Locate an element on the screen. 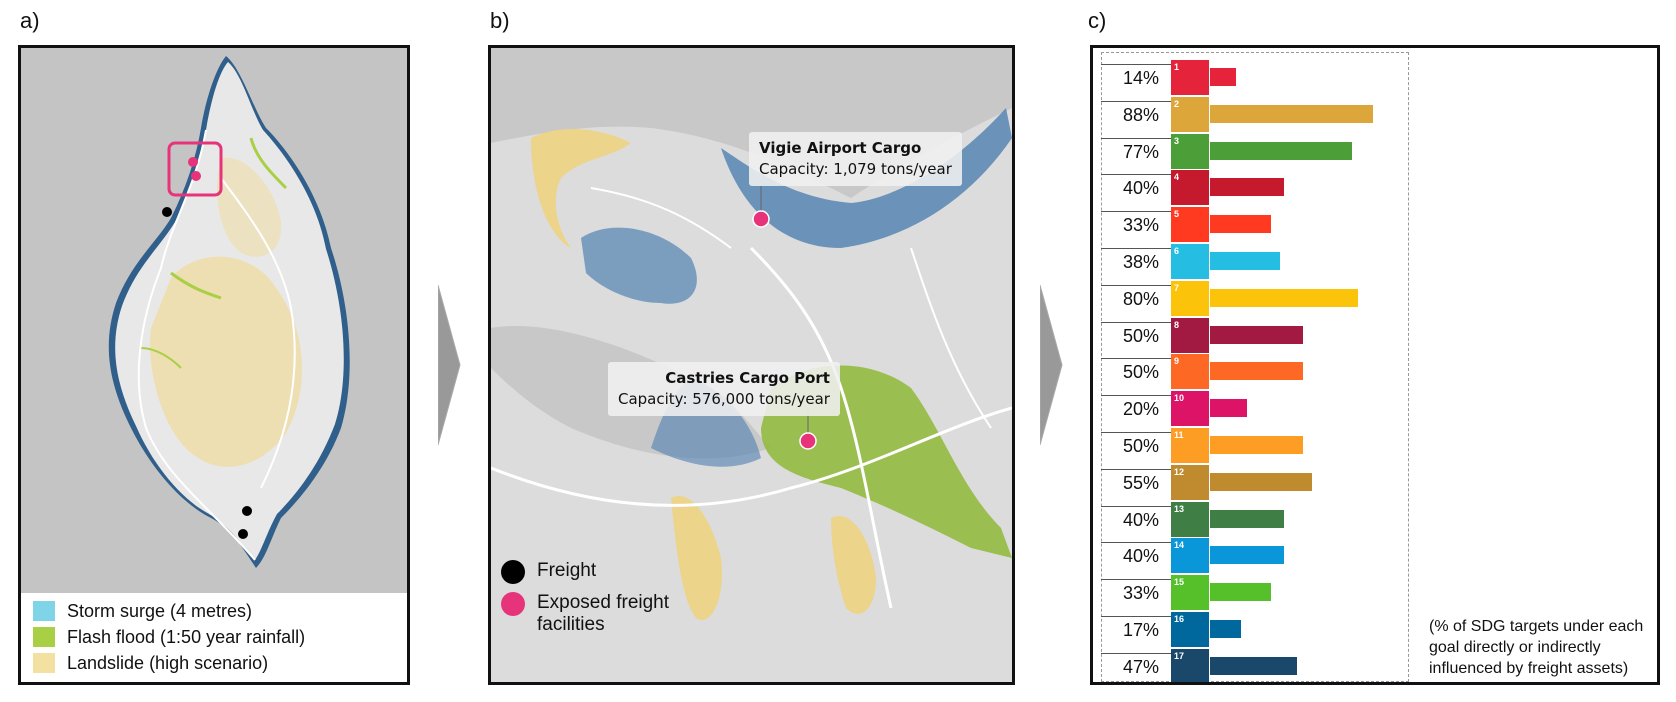 Image resolution: width=1676 pixels, height=702 pixels. sdg-goal-icon: 1 is located at coordinates (1190, 77).